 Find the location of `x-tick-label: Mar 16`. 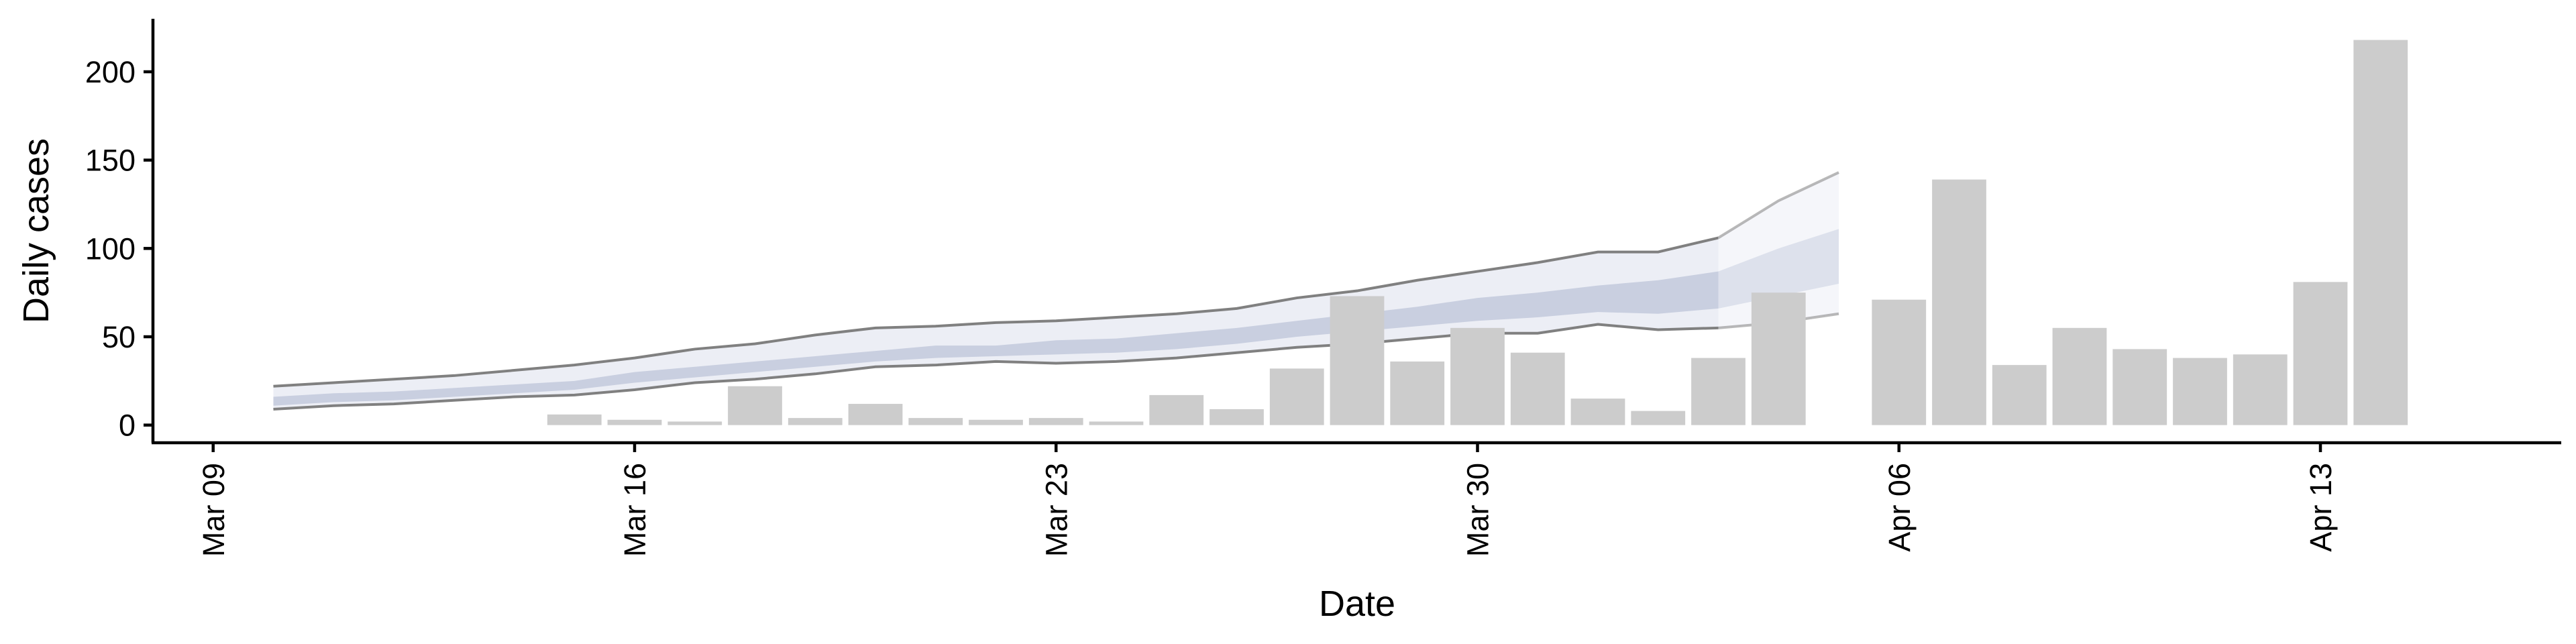

x-tick-label: Mar 16 is located at coordinates (635, 510).